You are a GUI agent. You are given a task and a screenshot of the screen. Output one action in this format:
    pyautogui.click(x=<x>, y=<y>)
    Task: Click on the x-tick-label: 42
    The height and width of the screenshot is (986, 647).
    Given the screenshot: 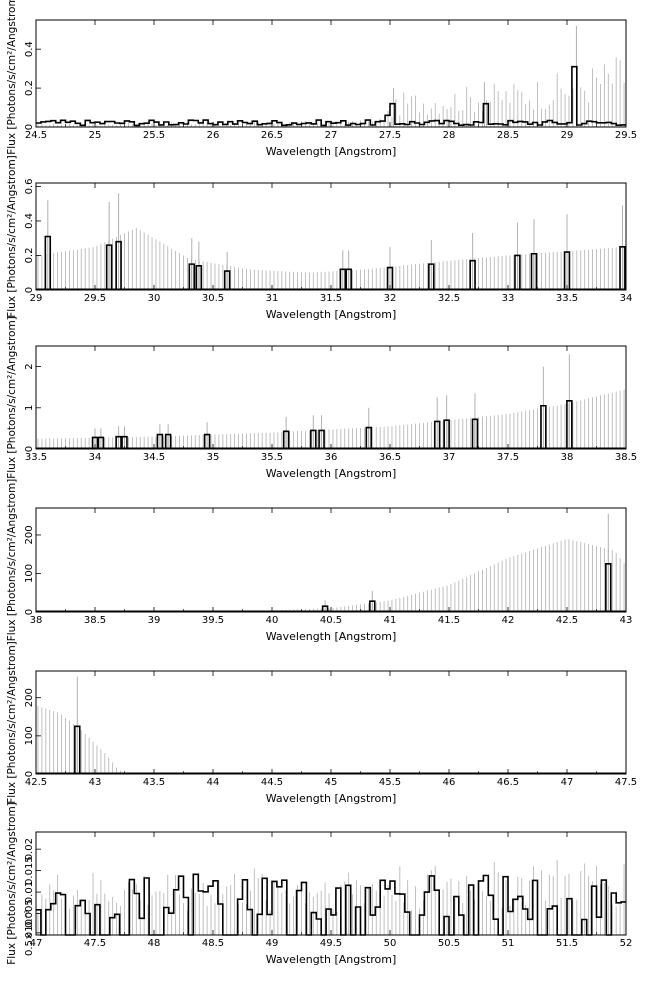 What is the action you would take?
    pyautogui.click(x=508, y=620)
    